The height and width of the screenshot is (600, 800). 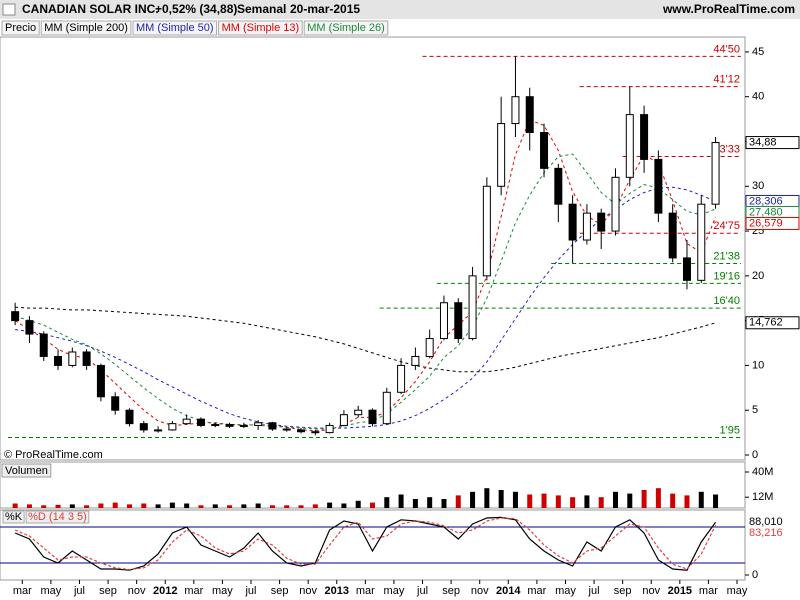 What do you see at coordinates (400, 9) in the screenshot?
I see `header-bar` at bounding box center [400, 9].